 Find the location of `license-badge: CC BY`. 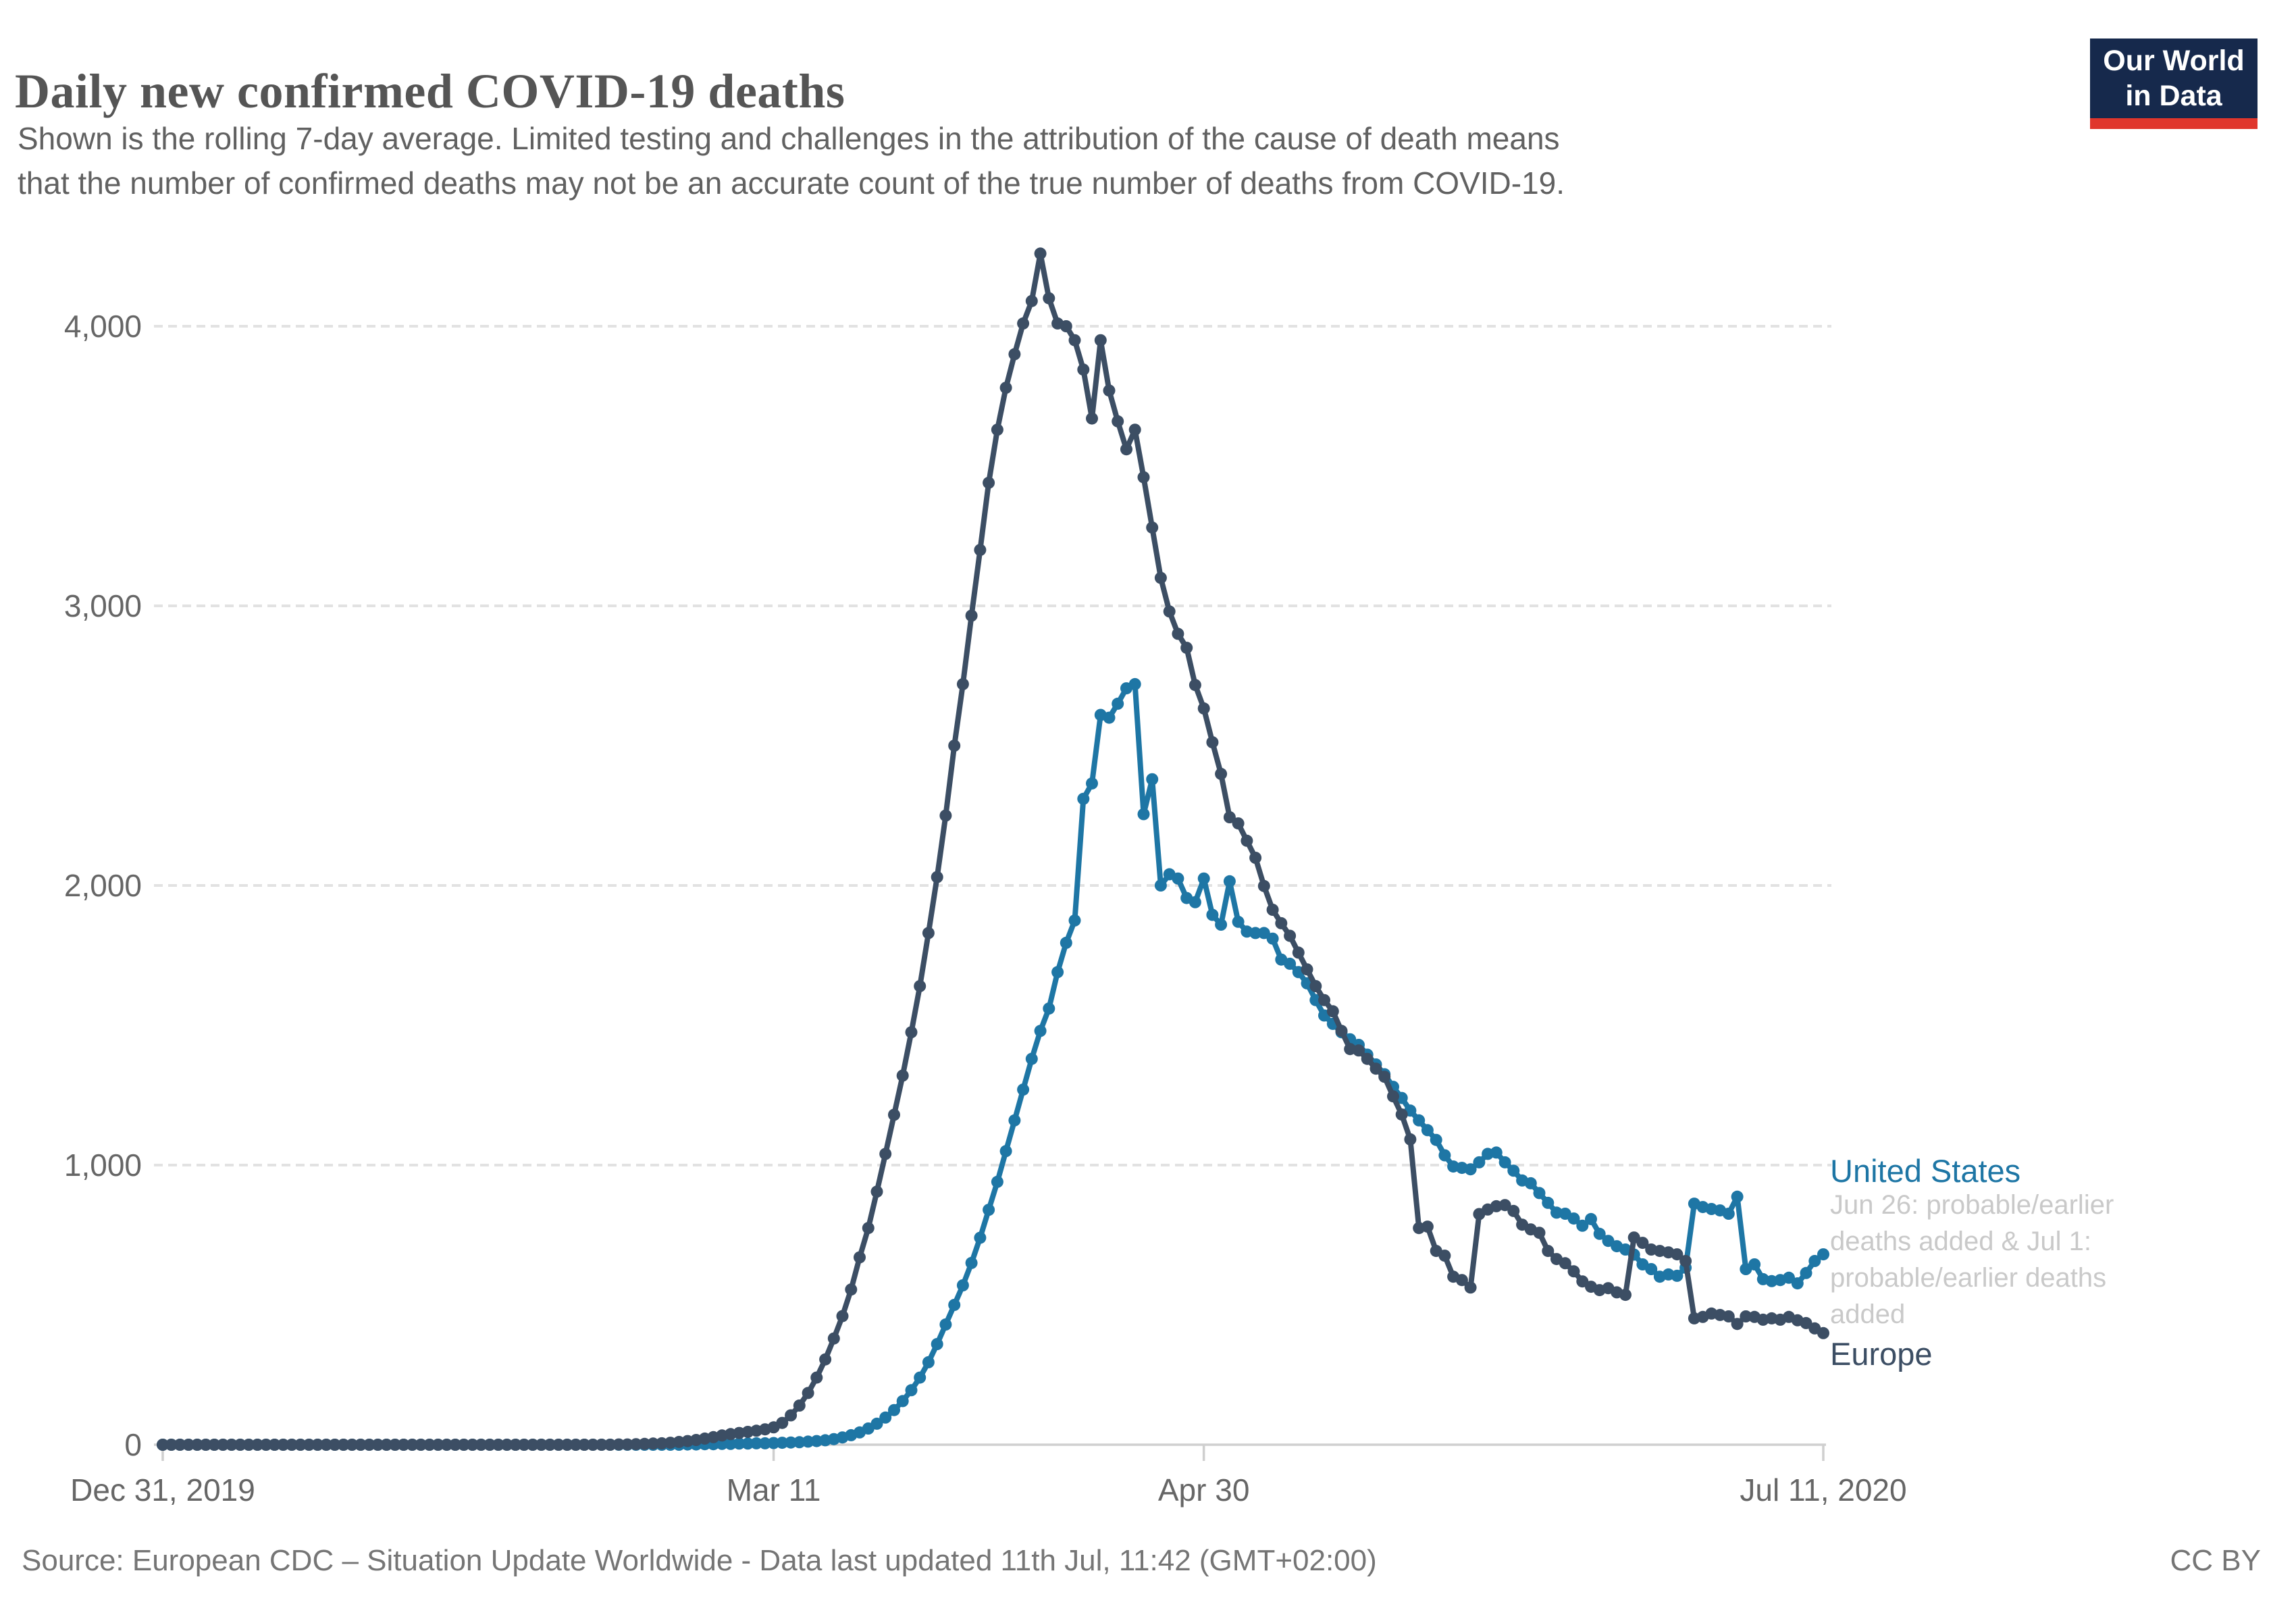

license-badge: CC BY is located at coordinates (2215, 1560).